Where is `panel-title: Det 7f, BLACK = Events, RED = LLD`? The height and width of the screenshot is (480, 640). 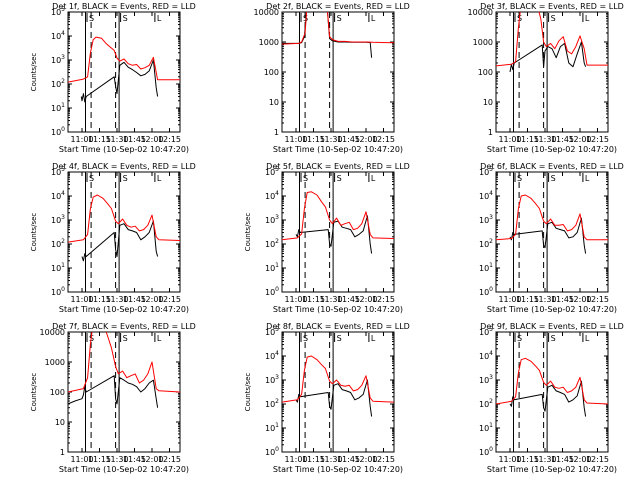
panel-title: Det 7f, BLACK = Events, RED = LLD is located at coordinates (124, 326).